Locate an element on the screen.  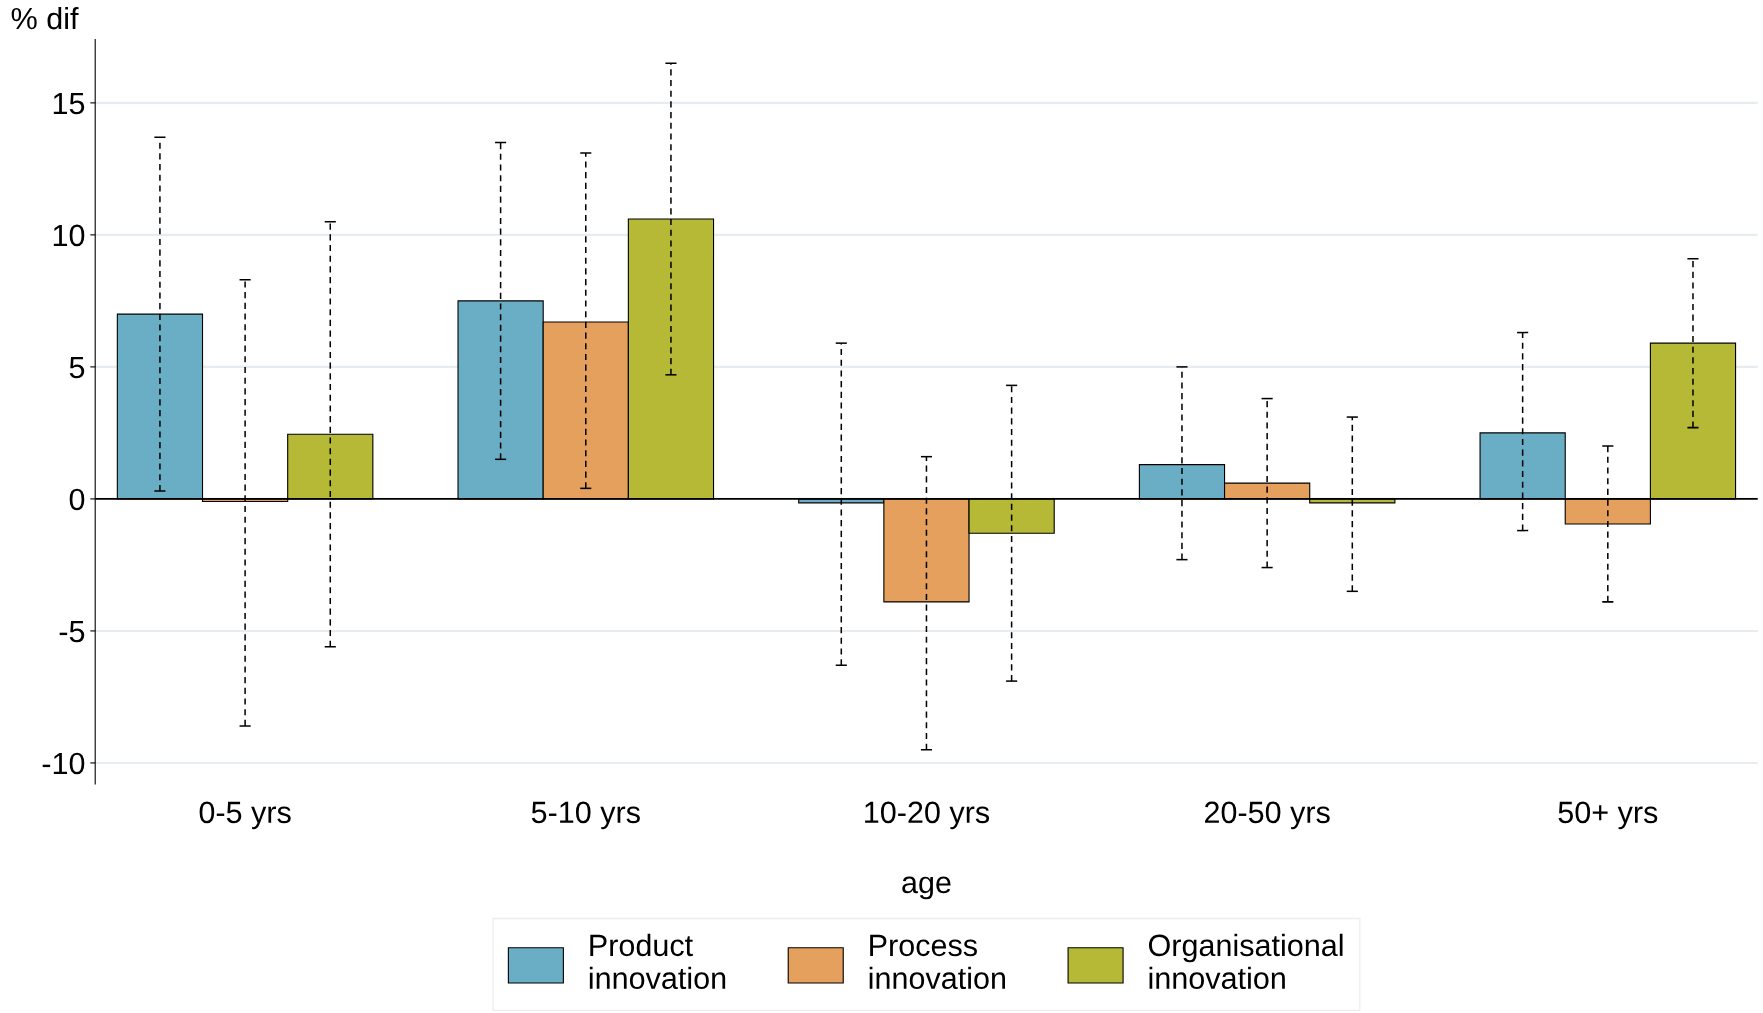
y-axis-title: % dif is located at coordinates (45, 18).